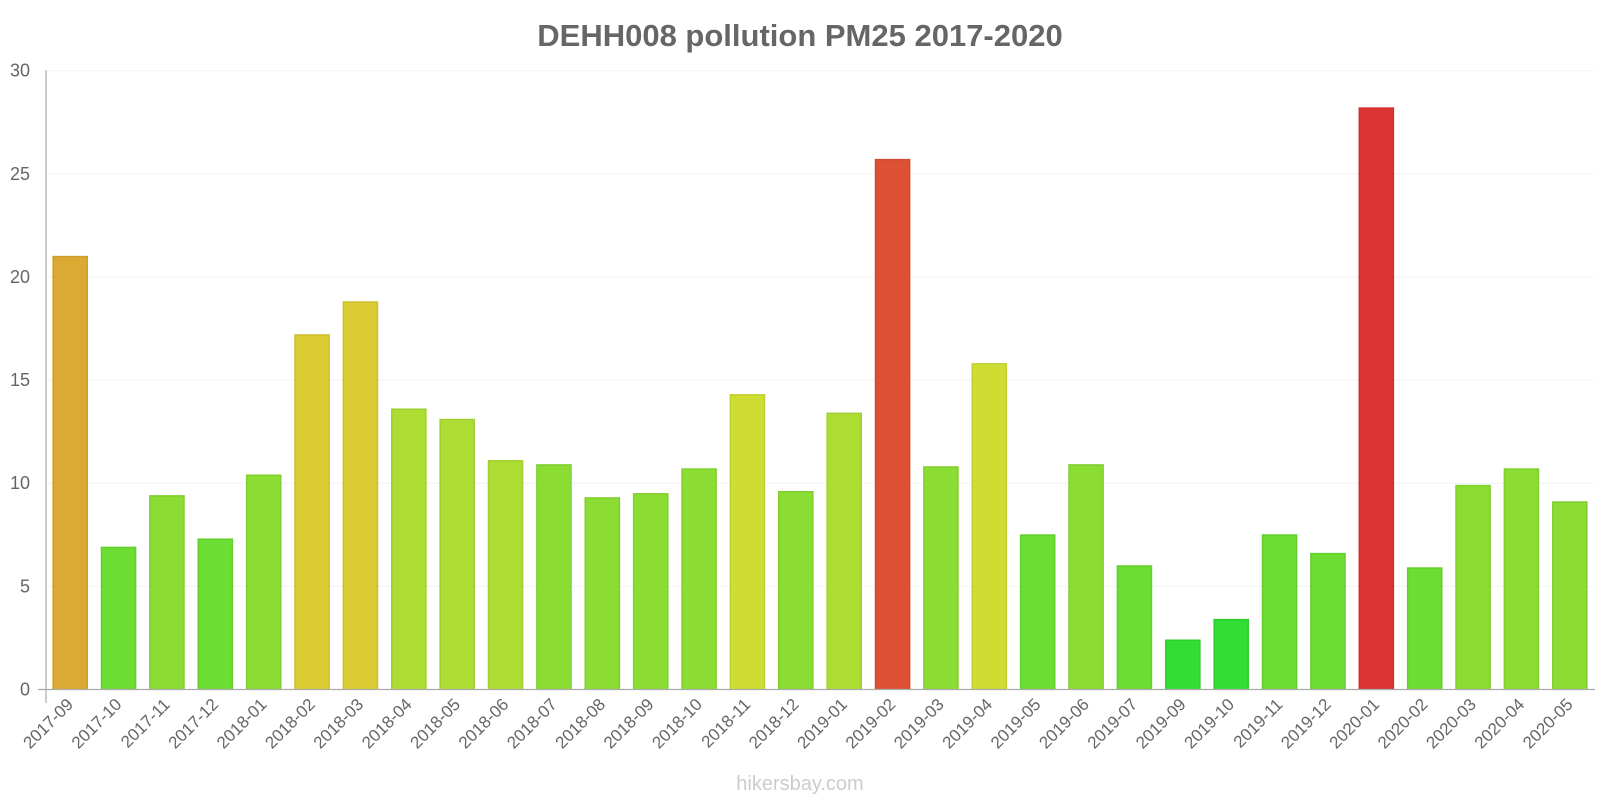 Image resolution: width=1600 pixels, height=800 pixels. I want to click on x-tick-label: 2018-02, so click(290, 724).